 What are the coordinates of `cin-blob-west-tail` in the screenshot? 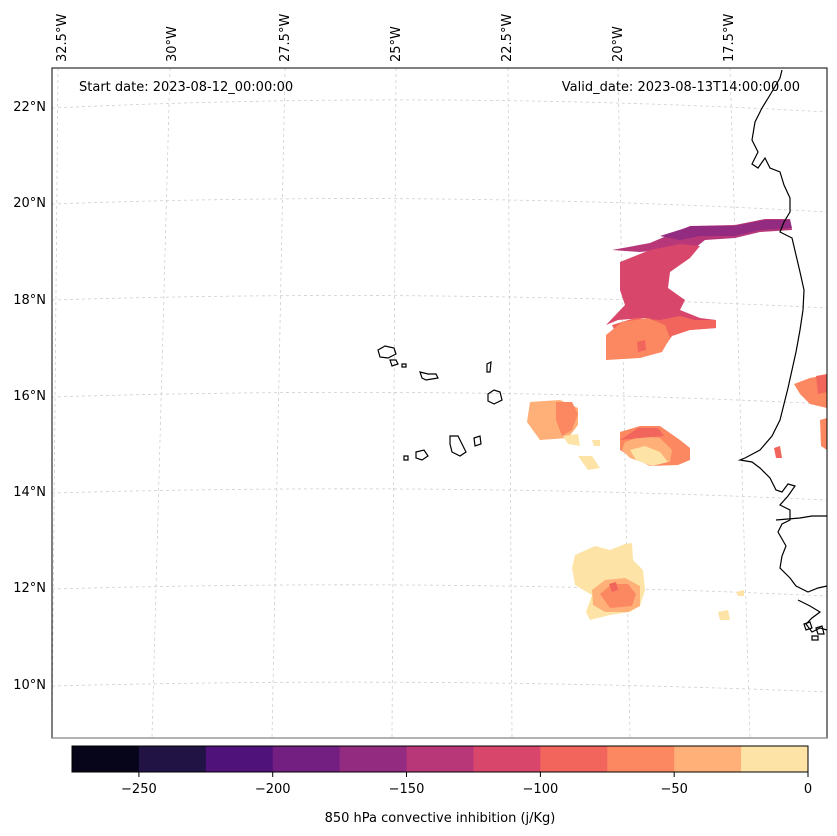 It's located at (571, 440).